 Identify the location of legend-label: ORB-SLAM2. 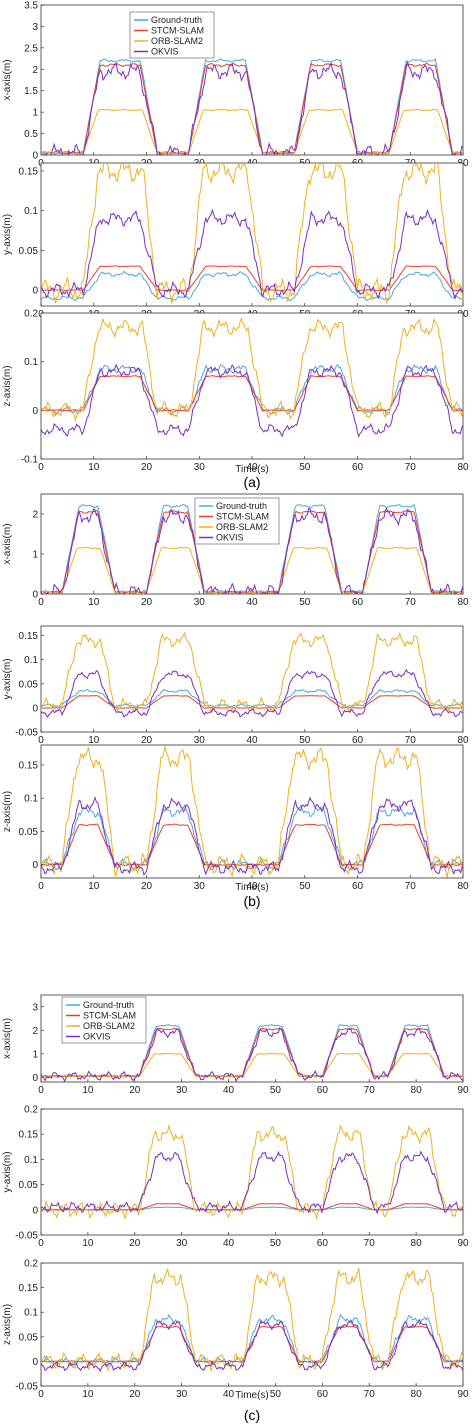
(109, 1026).